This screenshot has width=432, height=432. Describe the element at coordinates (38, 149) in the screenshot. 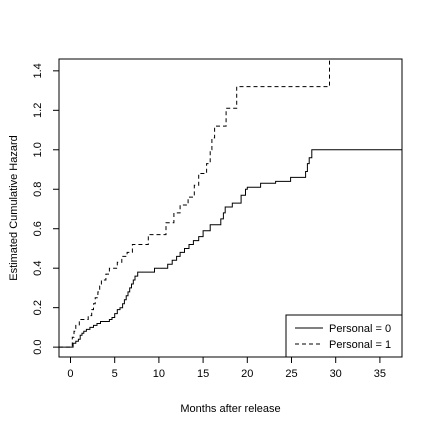

I see `y-tick-label: 1.0` at that location.